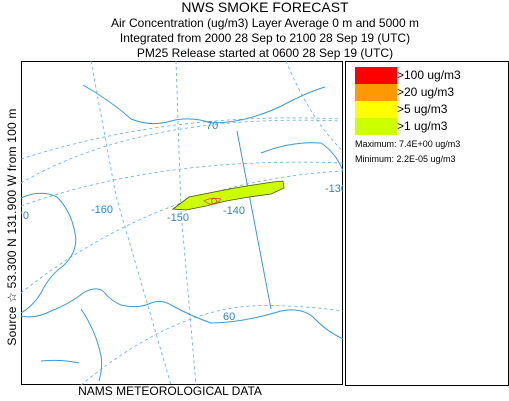 The width and height of the screenshot is (509, 401). I want to click on lon-label: -150, so click(178, 218).